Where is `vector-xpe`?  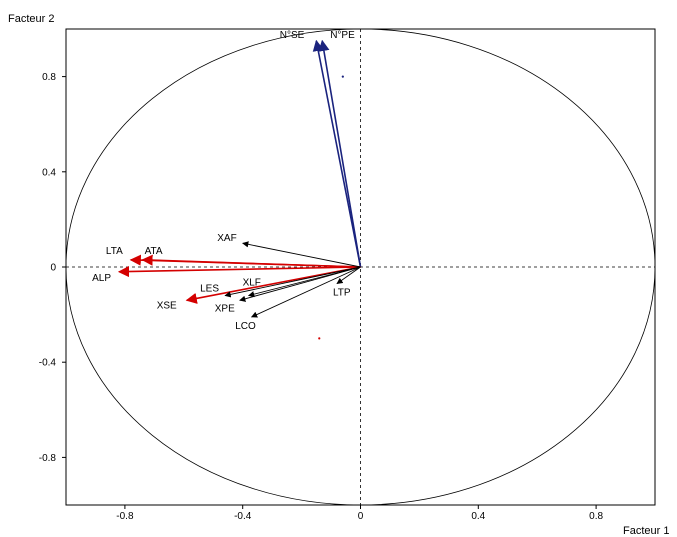 vector-xpe is located at coordinates (300, 284).